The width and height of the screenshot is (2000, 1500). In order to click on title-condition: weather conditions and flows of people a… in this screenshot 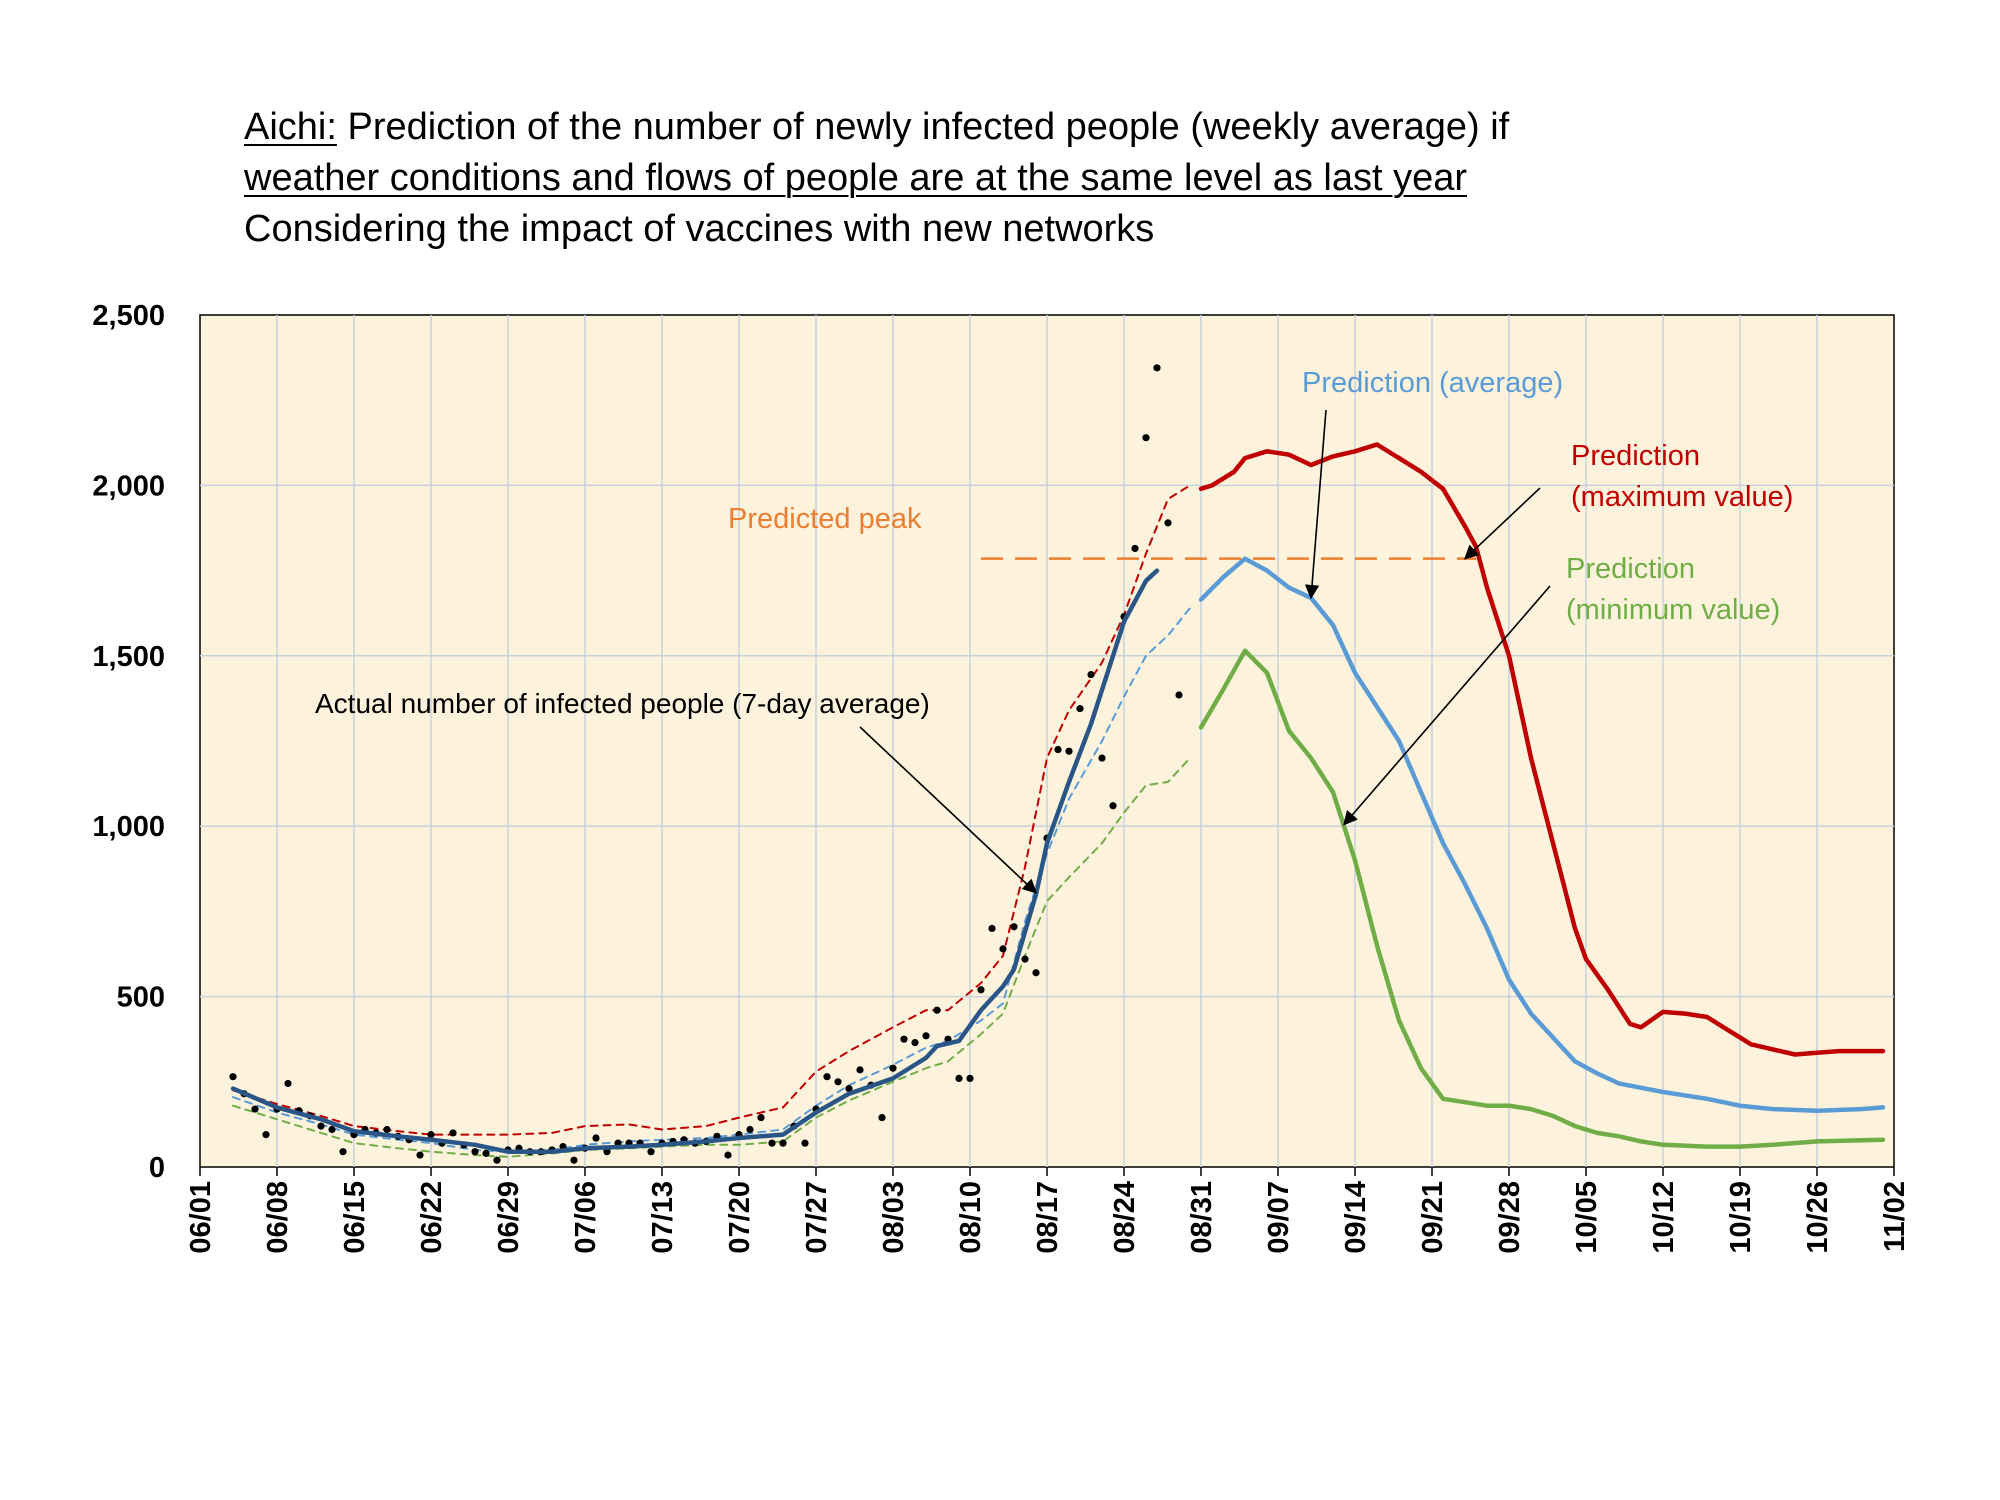, I will do `click(856, 178)`.